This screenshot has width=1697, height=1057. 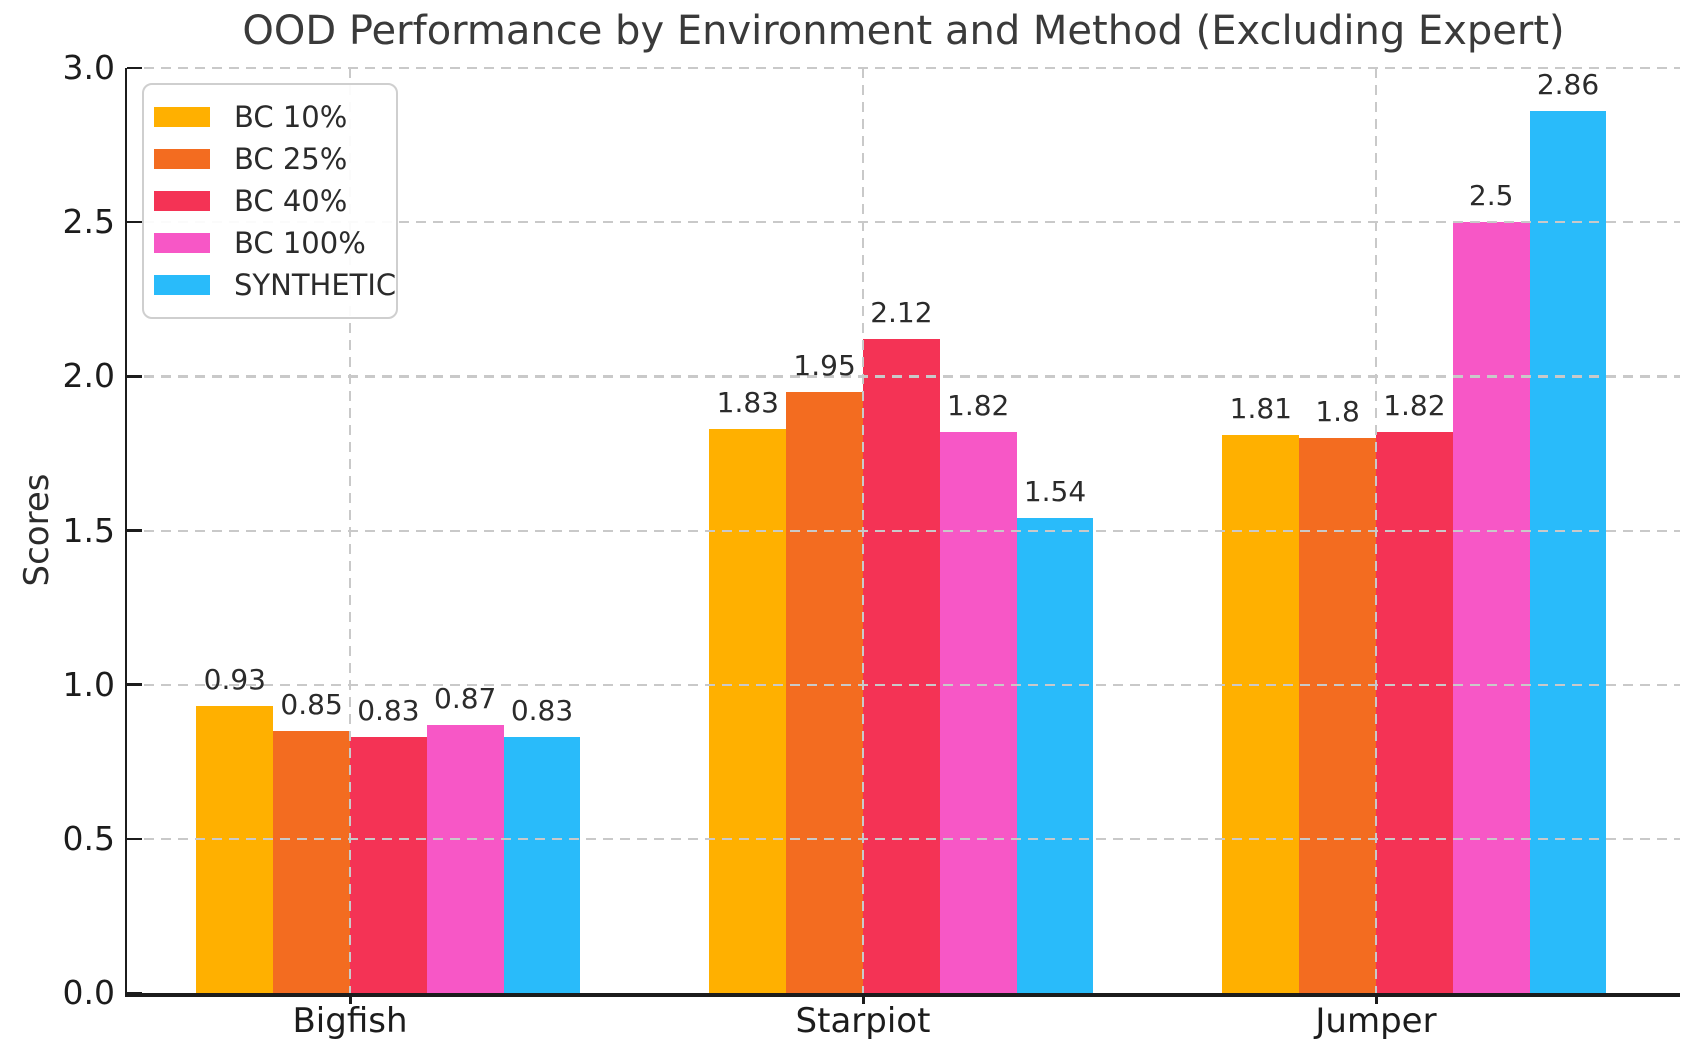 What do you see at coordinates (235, 849) in the screenshot?
I see `bar-bc-10--bigfish` at bounding box center [235, 849].